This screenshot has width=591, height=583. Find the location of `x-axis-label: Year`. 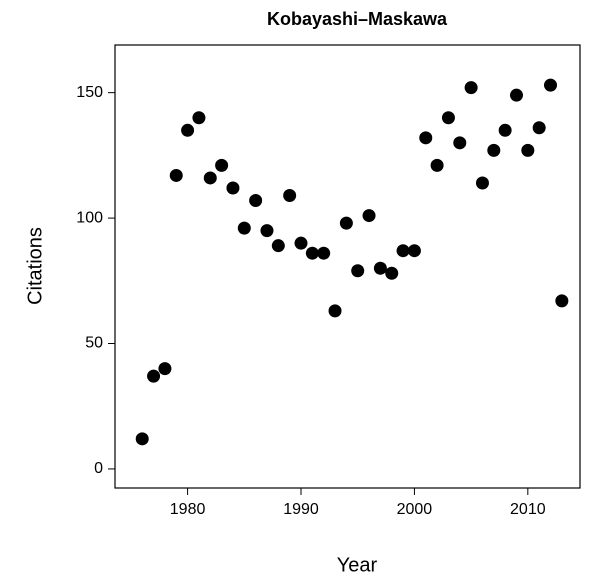

x-axis-label: Year is located at coordinates (357, 565).